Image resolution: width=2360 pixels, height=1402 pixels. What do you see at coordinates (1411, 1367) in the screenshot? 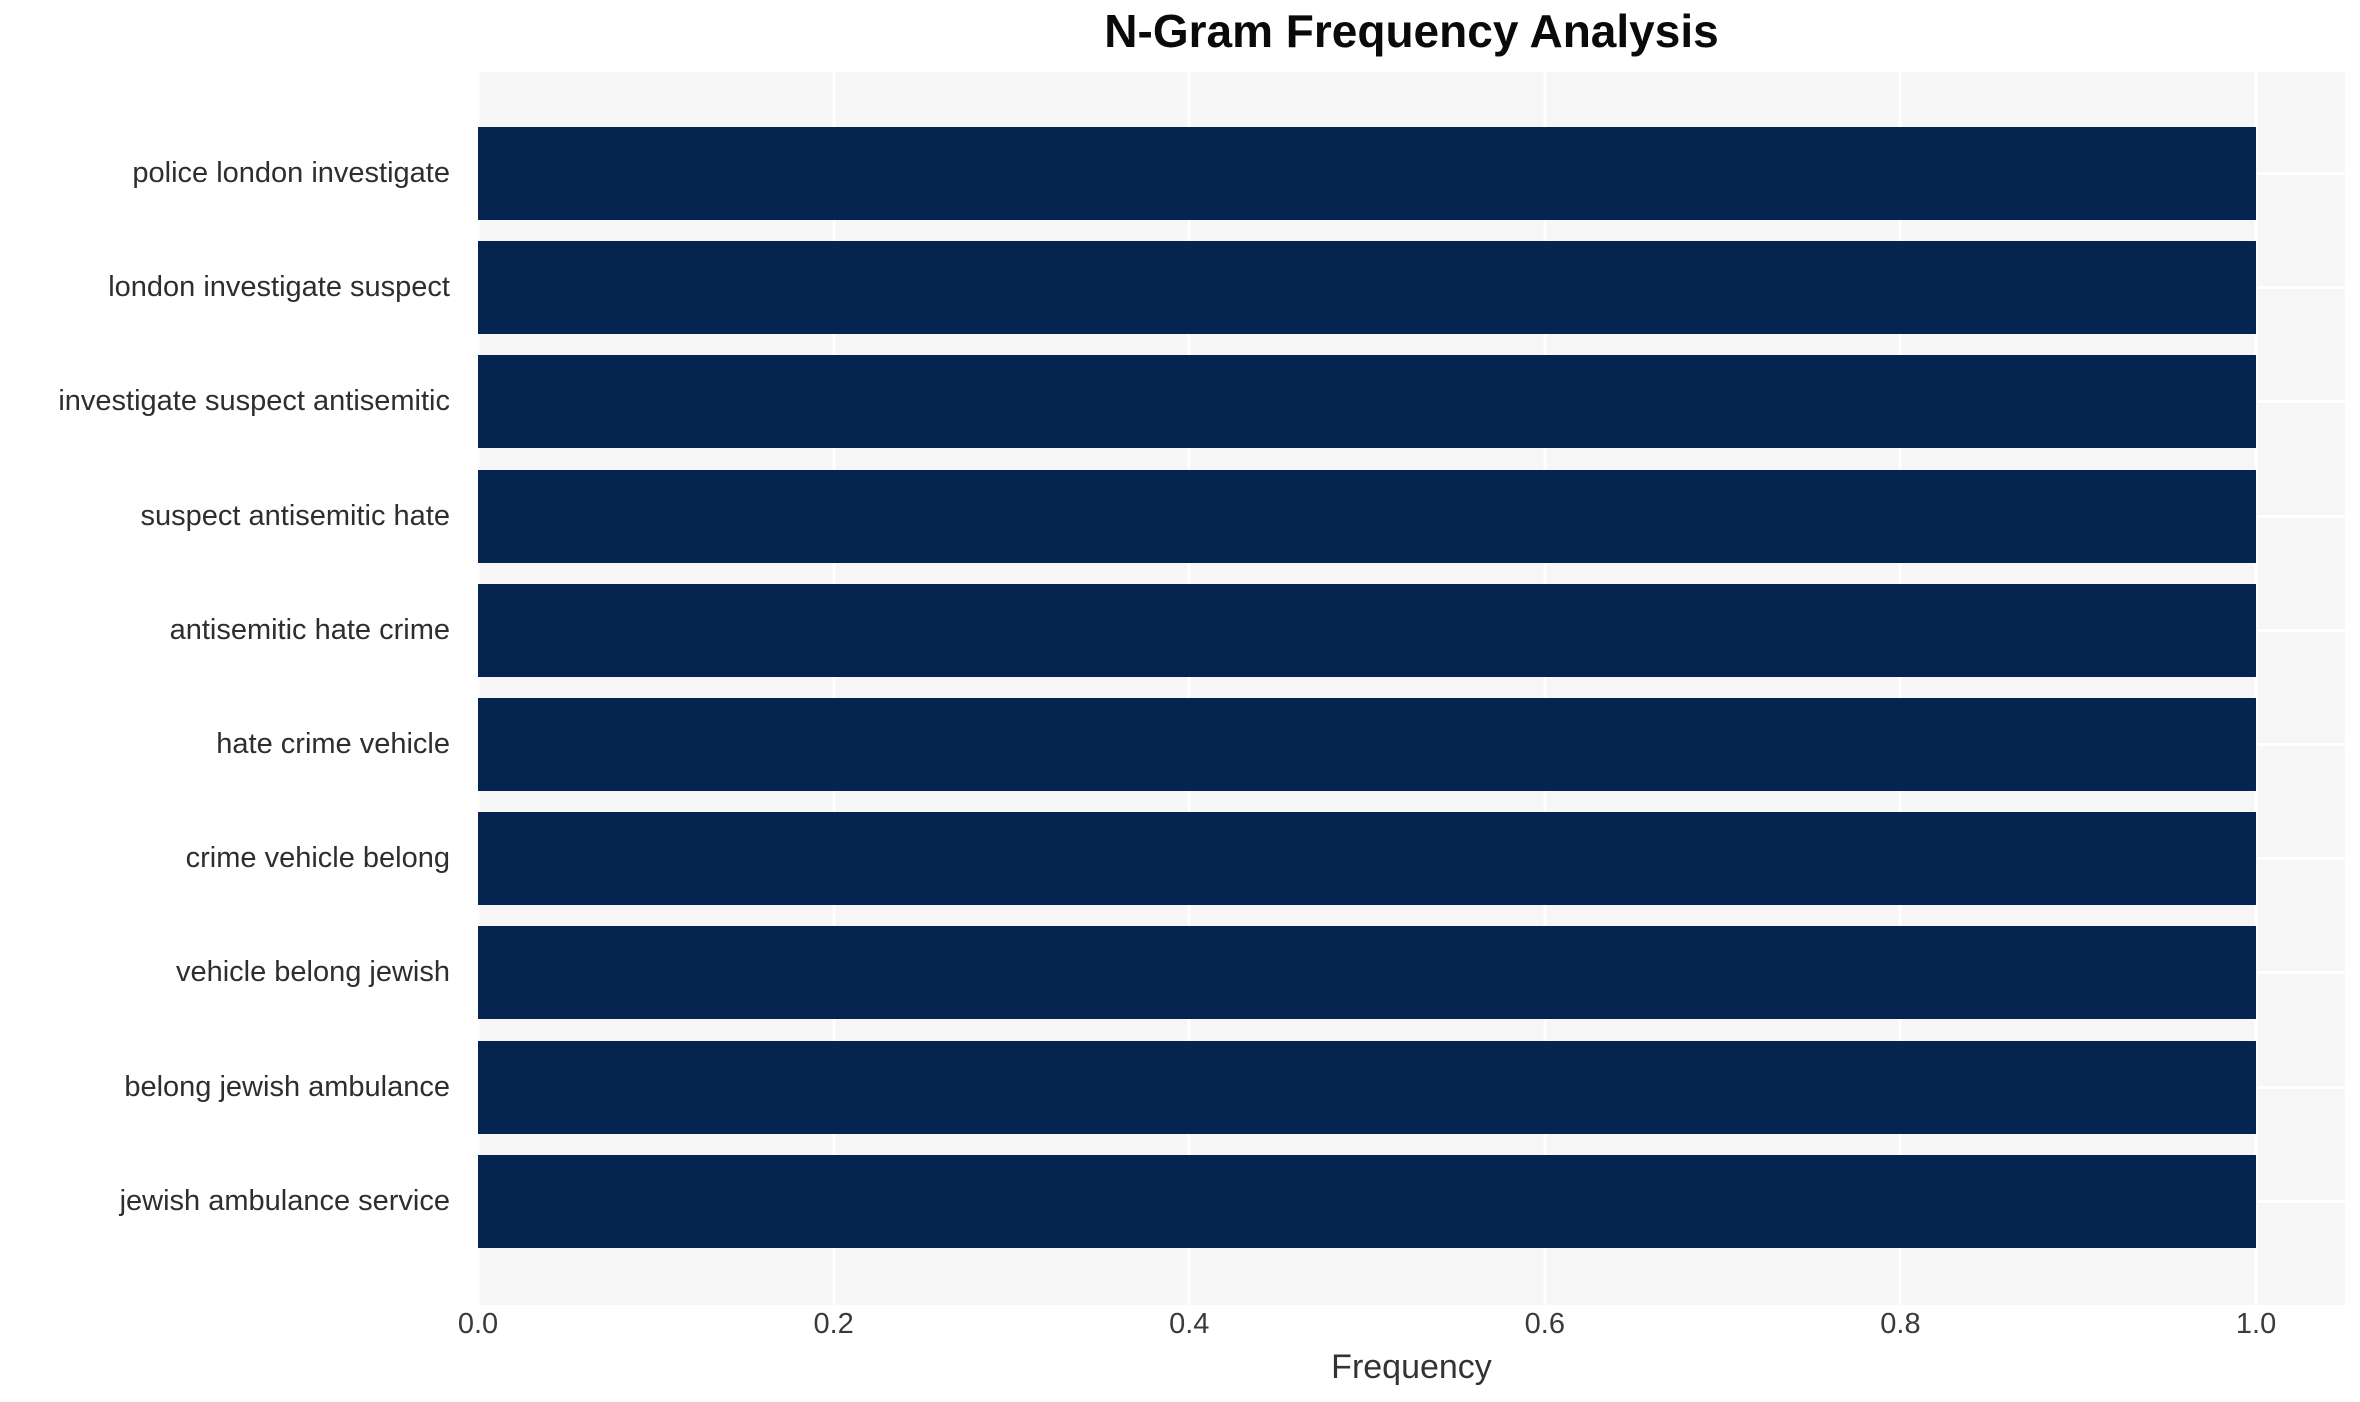
I see `x-axis-title: Frequency` at bounding box center [1411, 1367].